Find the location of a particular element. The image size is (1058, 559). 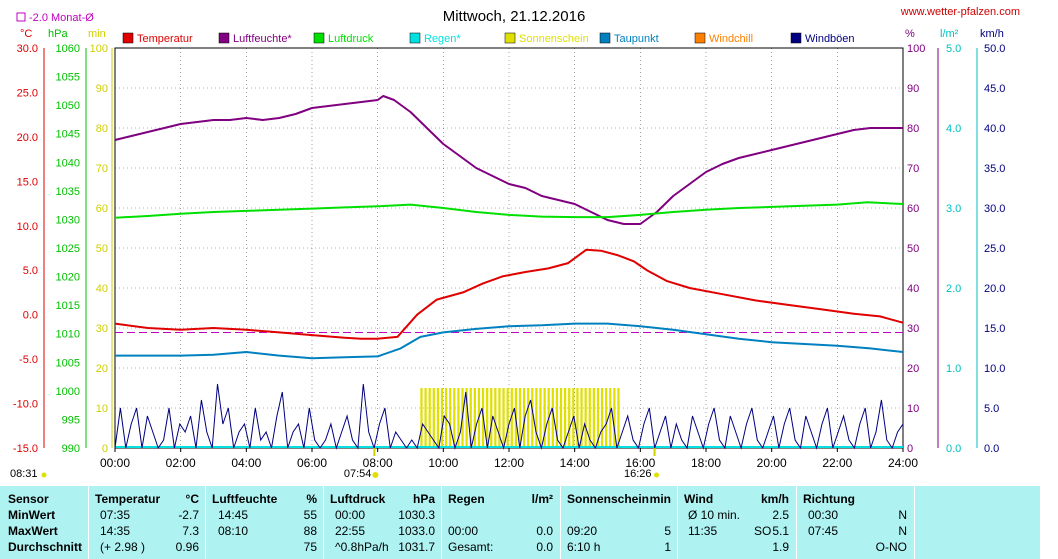

x-tick-label: 00:00 is located at coordinates (115, 463).